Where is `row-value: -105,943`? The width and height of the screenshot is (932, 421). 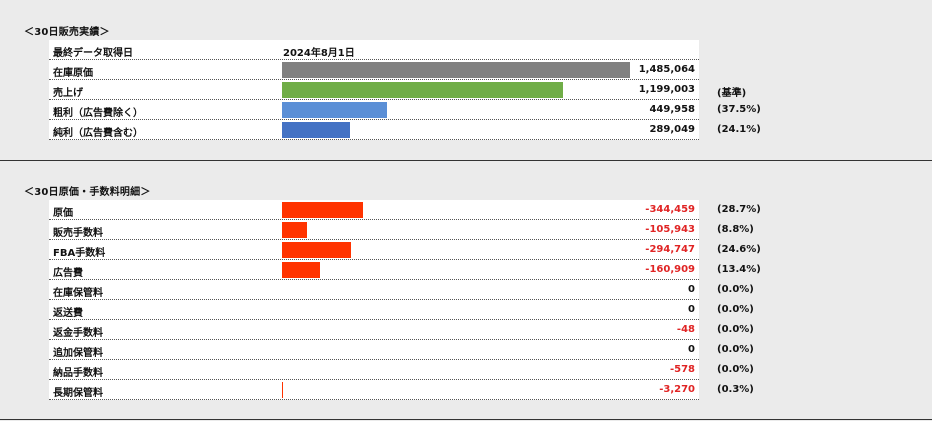 row-value: -105,943 is located at coordinates (670, 229).